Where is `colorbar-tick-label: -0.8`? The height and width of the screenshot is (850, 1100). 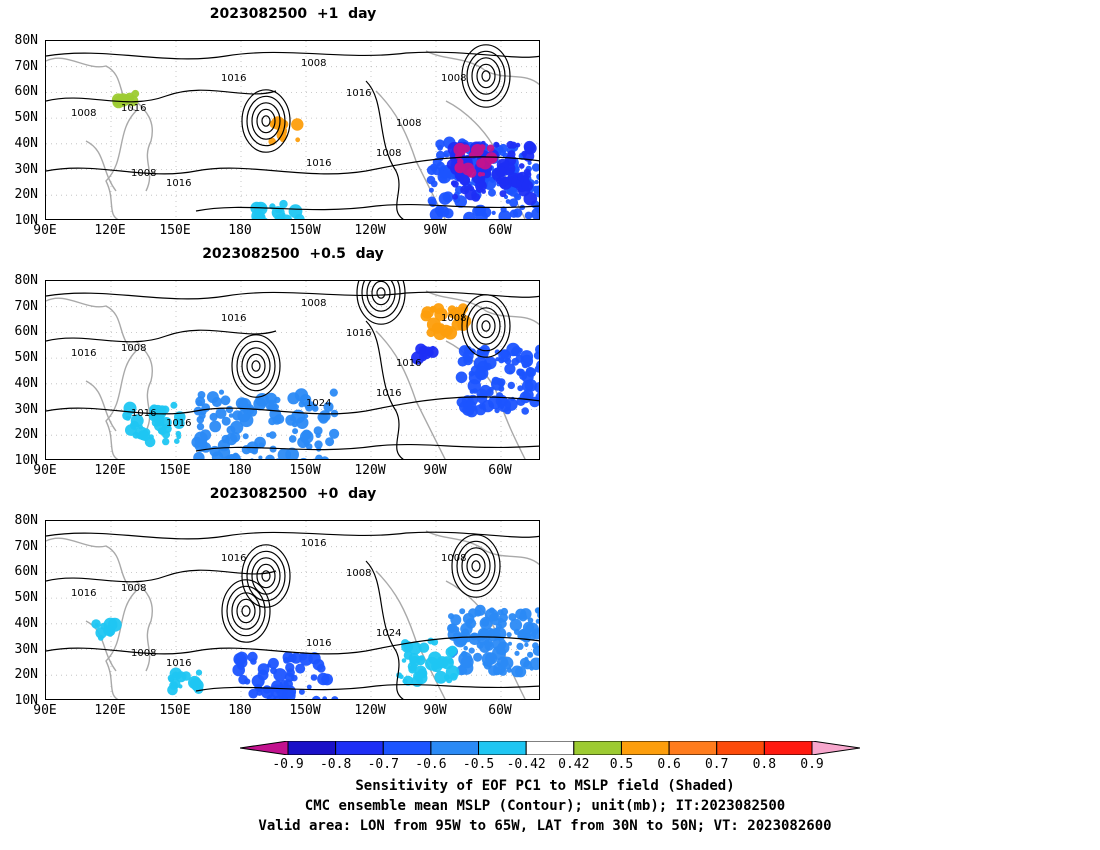
colorbar-tick-label: -0.8 is located at coordinates (335, 764).